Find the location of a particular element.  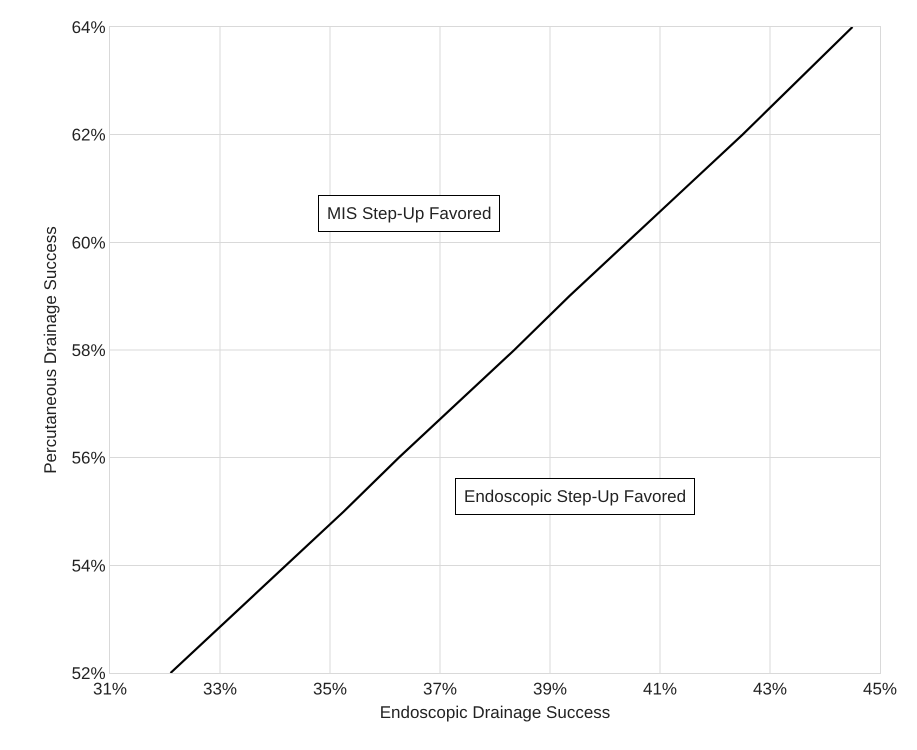

x-tick-label: 39% is located at coordinates (550, 688).